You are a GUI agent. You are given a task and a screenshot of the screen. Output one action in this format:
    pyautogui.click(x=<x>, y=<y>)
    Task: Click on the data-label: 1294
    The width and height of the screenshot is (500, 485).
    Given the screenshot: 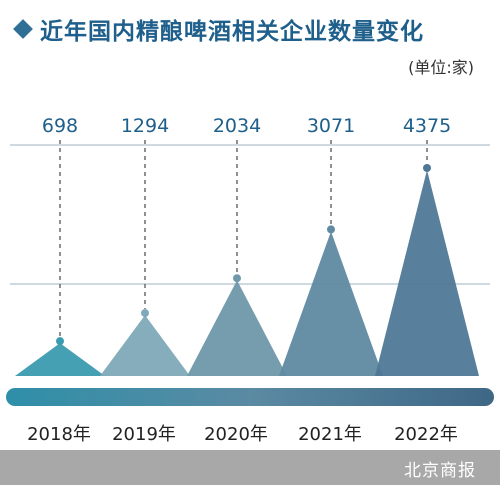 What is the action you would take?
    pyautogui.click(x=145, y=126)
    